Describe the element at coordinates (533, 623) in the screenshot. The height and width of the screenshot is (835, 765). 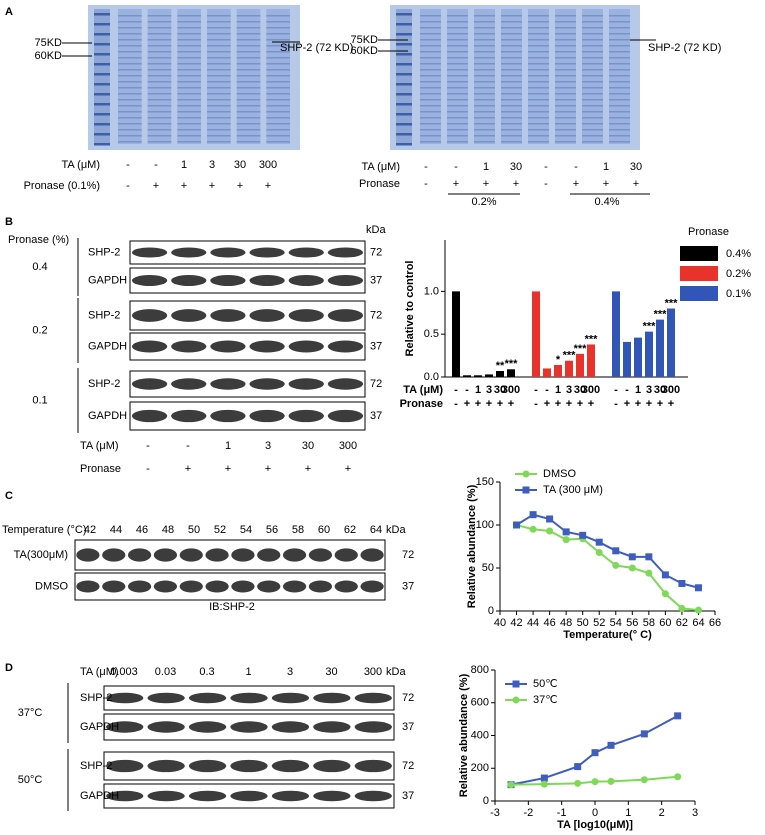
I see `x-tick-label: 44` at that location.